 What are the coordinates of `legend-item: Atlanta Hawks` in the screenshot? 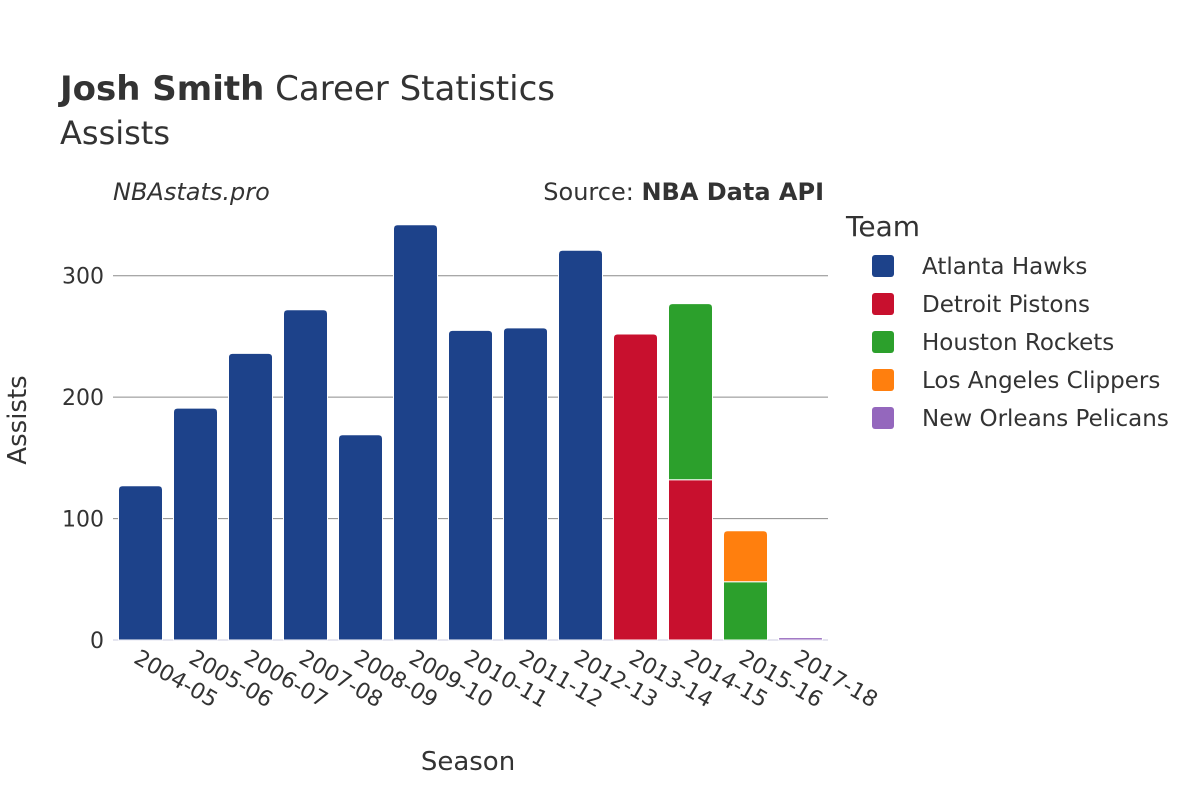 It's located at (979, 267).